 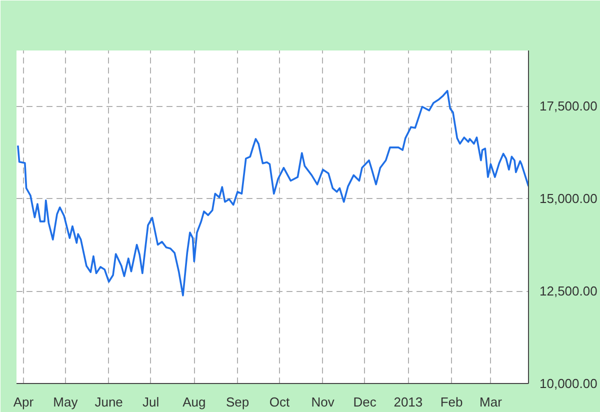 I want to click on x-tick-label: Oct, so click(x=279, y=402).